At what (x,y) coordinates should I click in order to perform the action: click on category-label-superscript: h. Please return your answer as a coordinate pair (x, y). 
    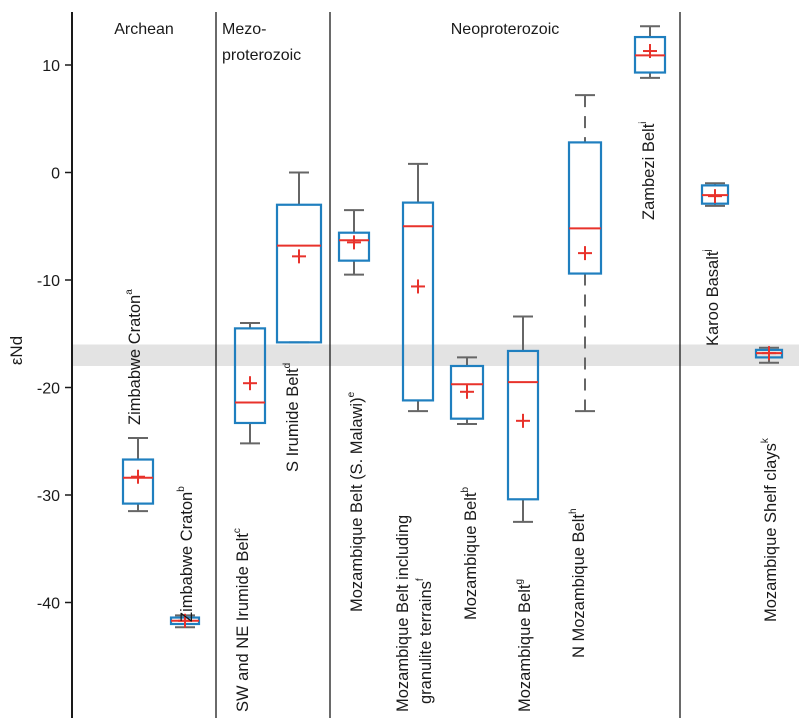
    Looking at the image, I should click on (573, 511).